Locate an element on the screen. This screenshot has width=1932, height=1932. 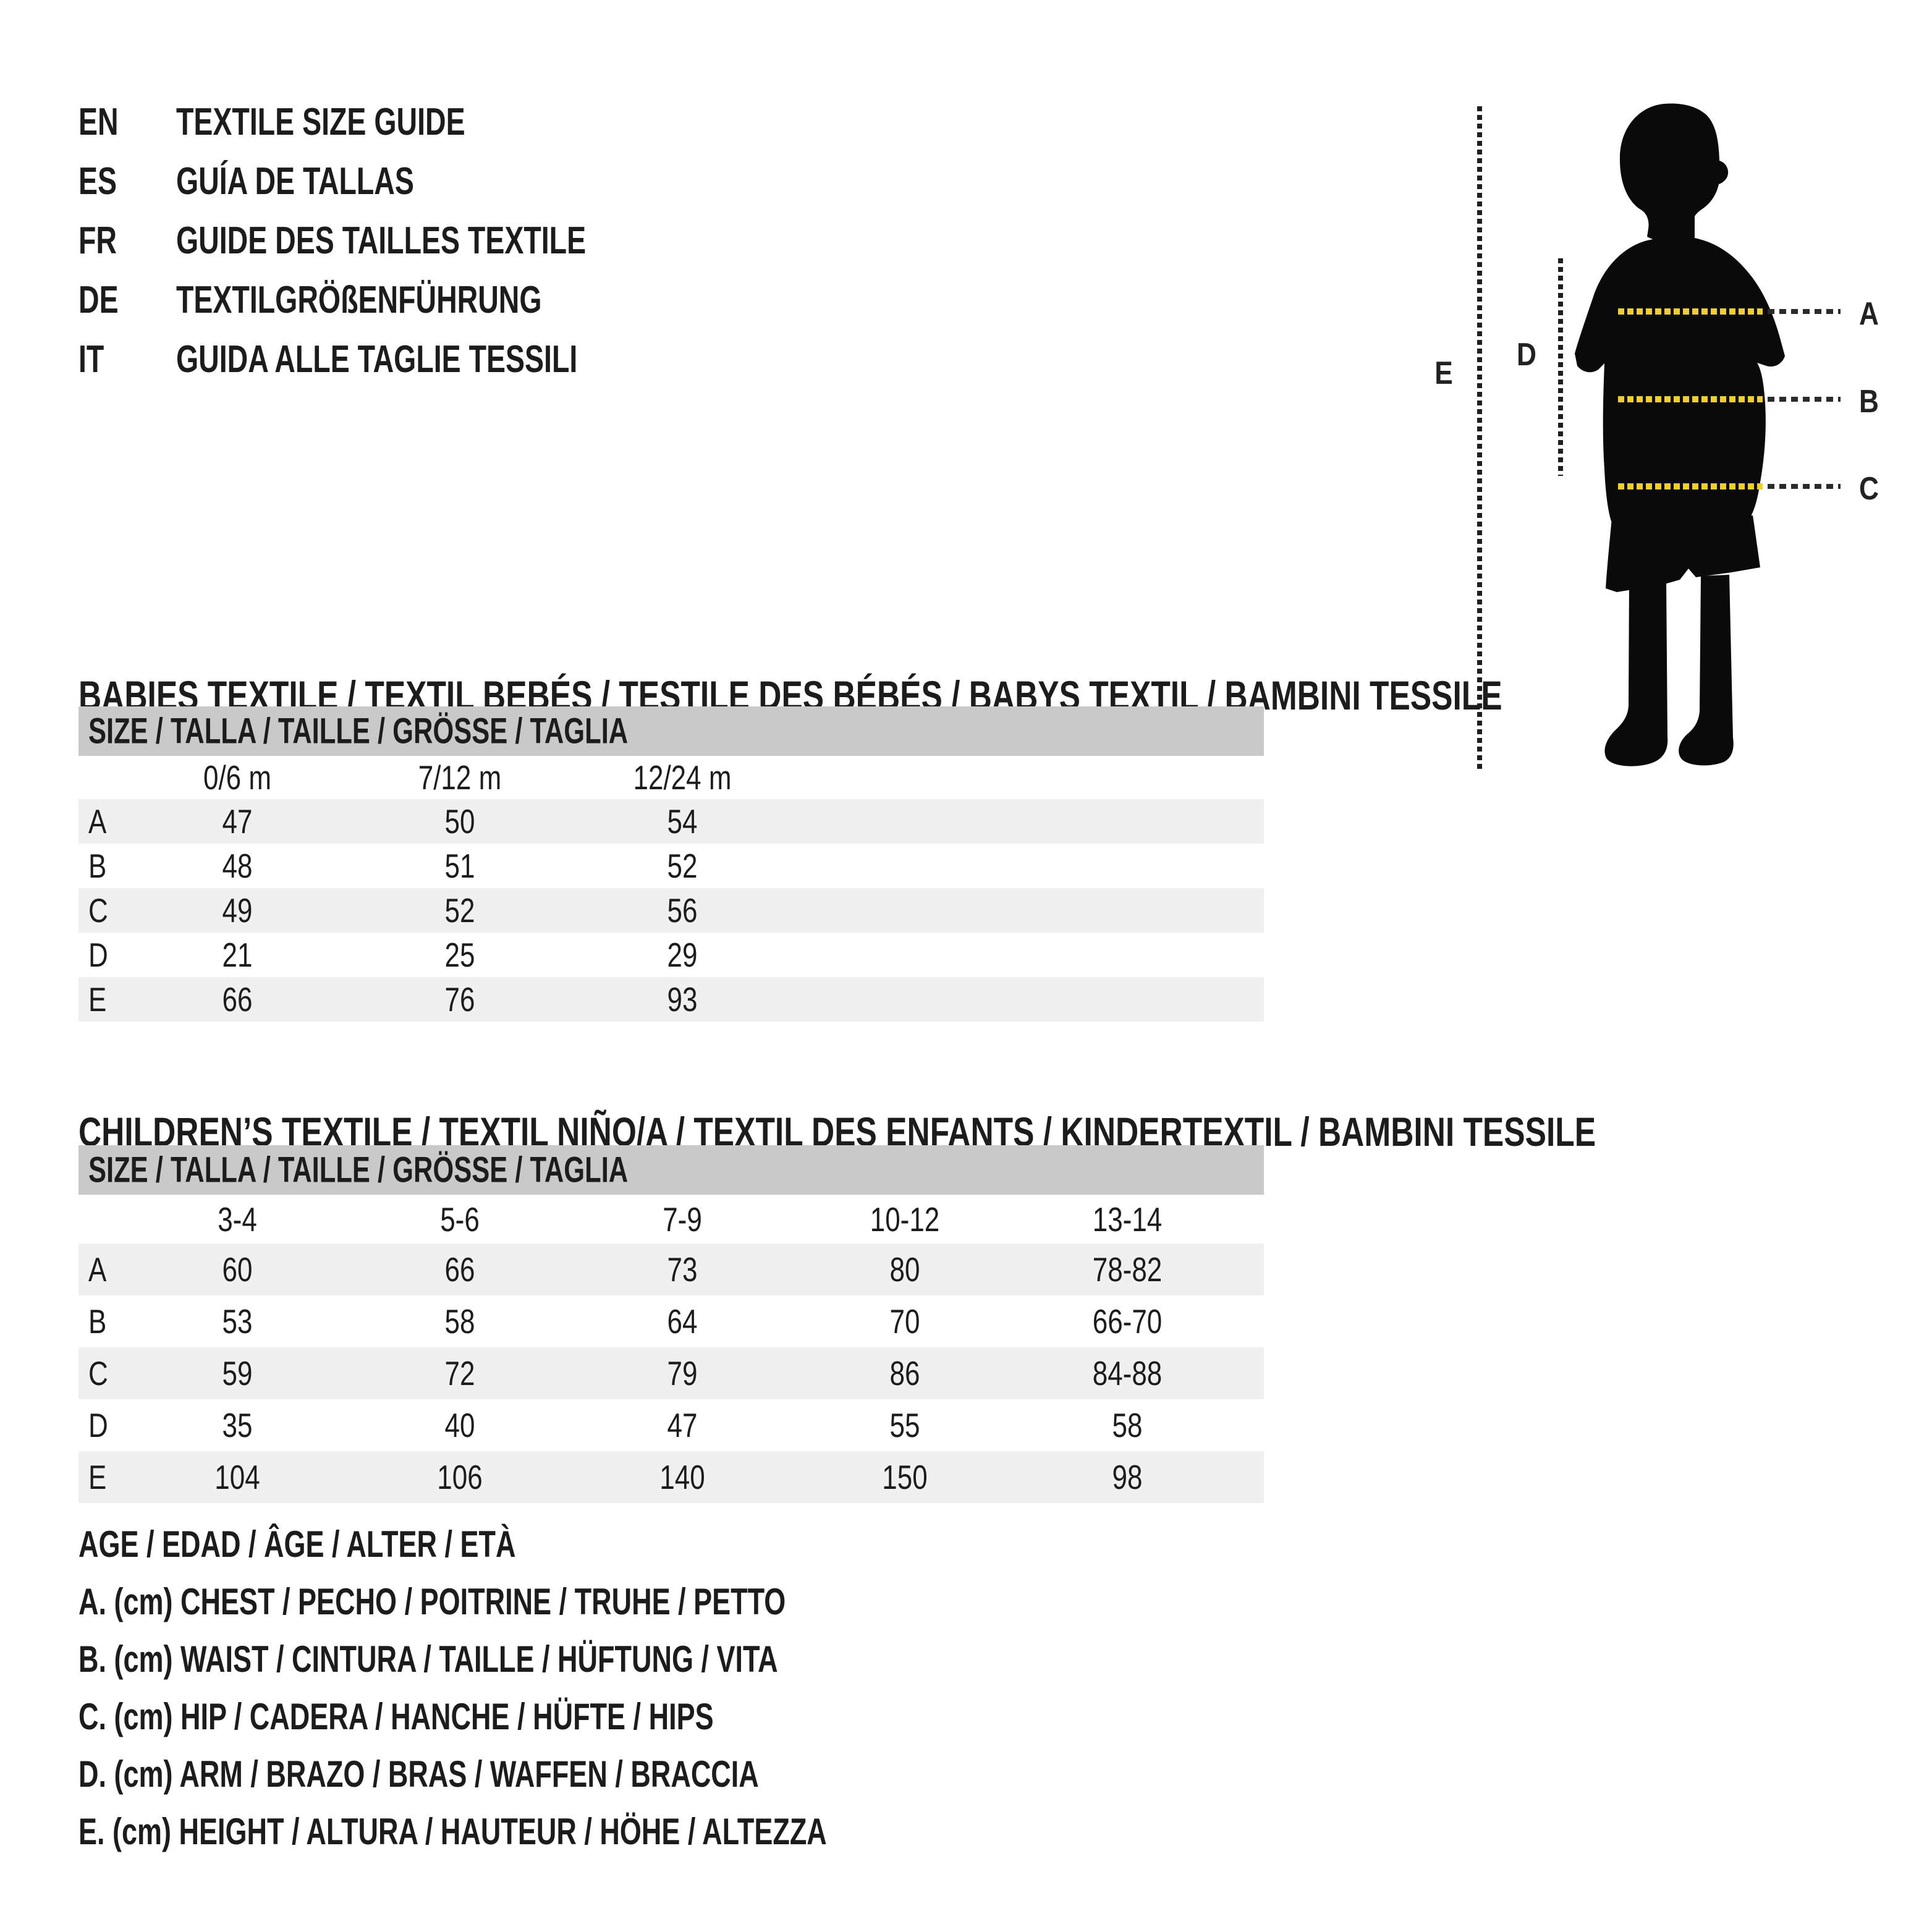
cell-value: 79 is located at coordinates (682, 1373).